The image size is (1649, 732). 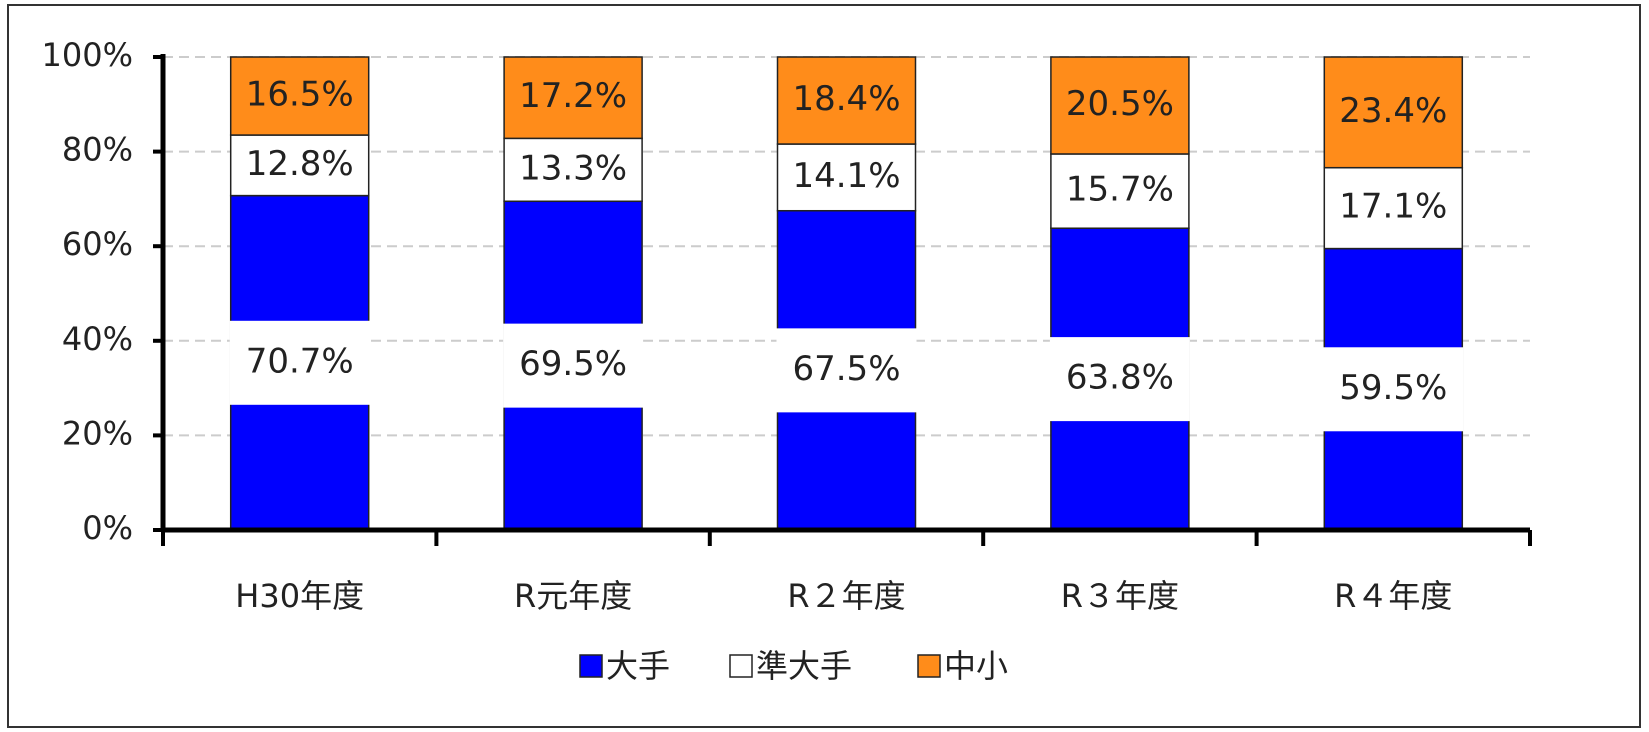 I want to click on data-label: 20.5%, so click(x=1120, y=104).